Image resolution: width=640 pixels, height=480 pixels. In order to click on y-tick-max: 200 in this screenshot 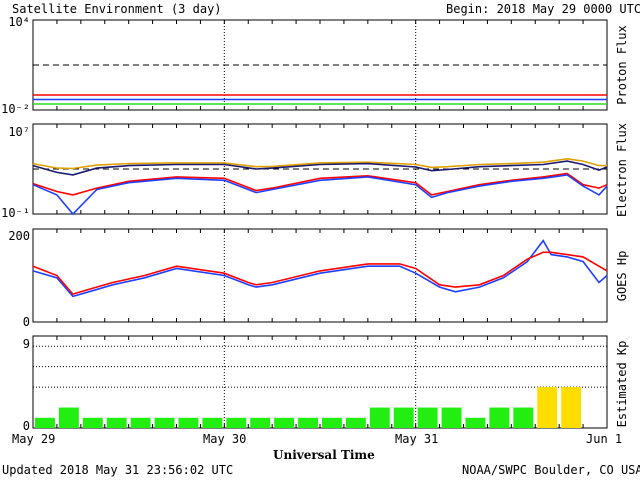, I will do `click(19, 236)`.